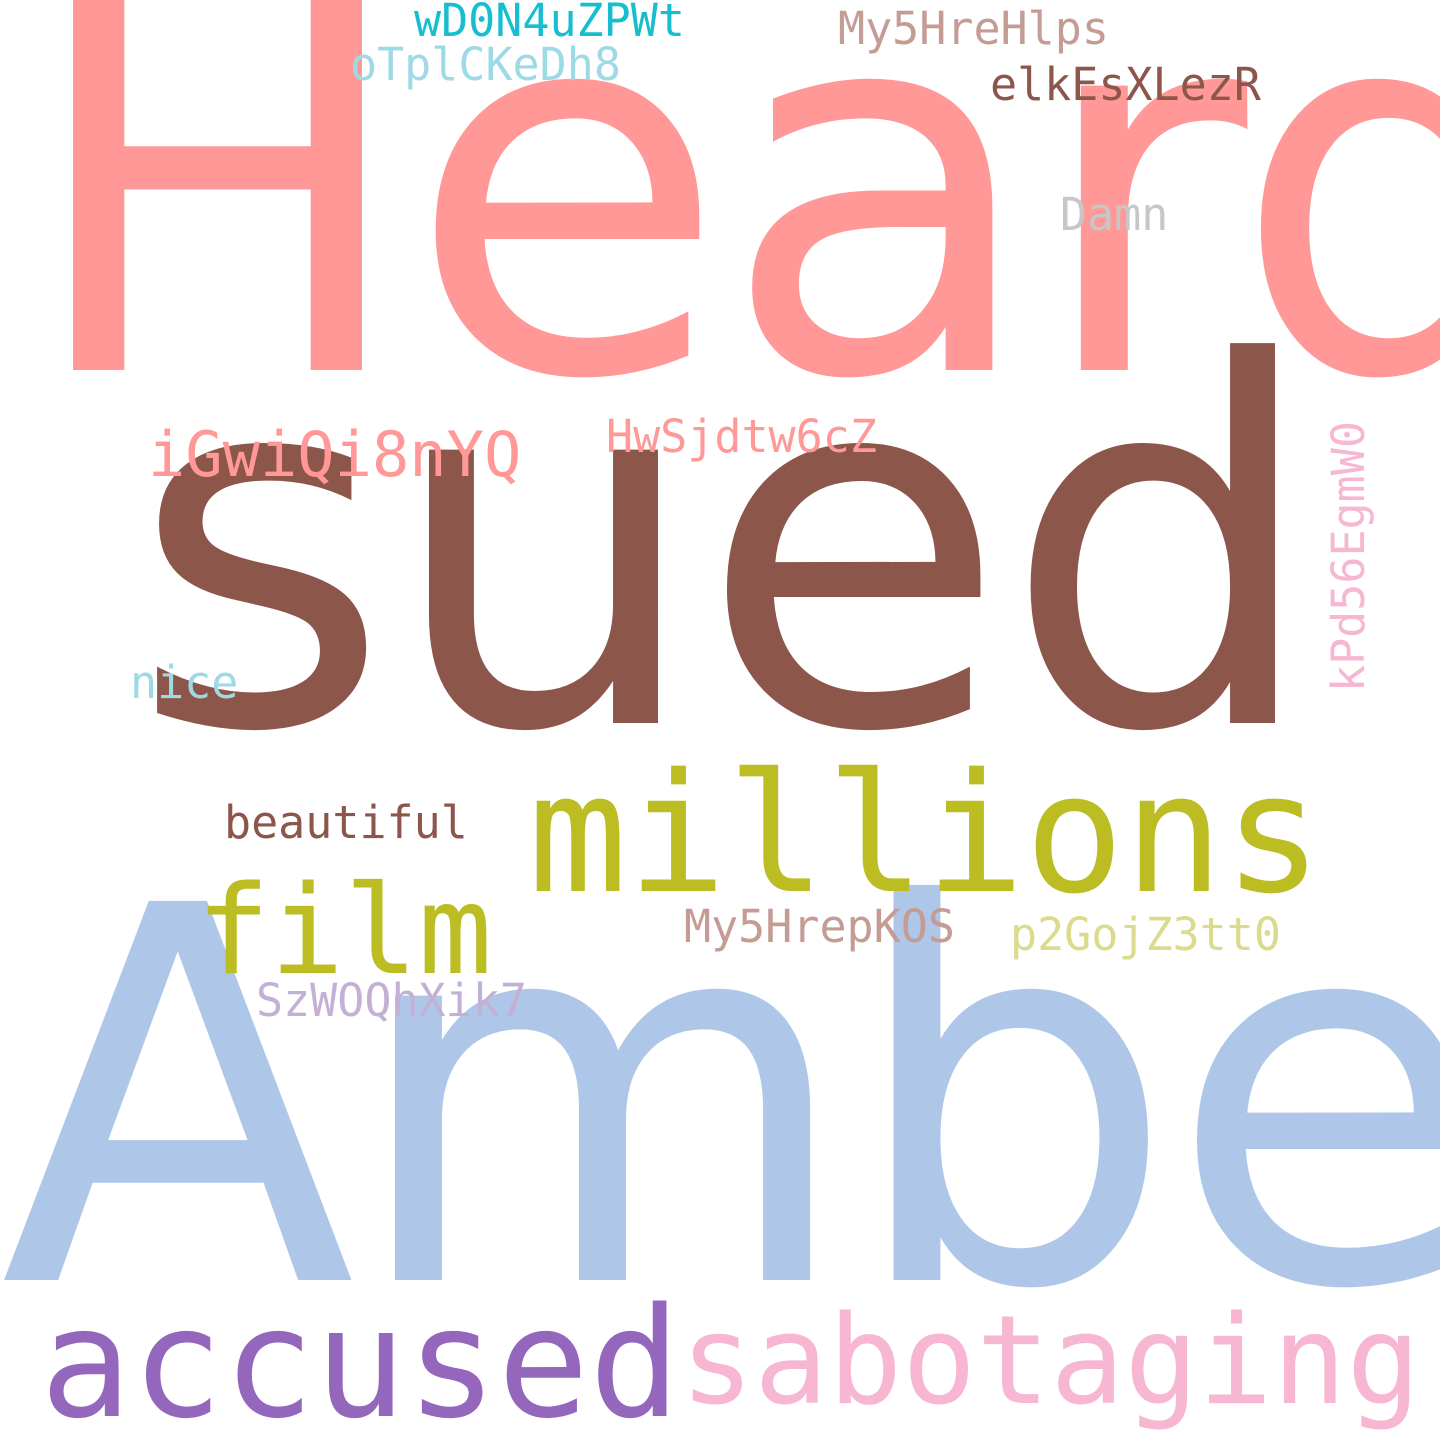 The height and width of the screenshot is (1440, 1440). What do you see at coordinates (1125, 84) in the screenshot?
I see `word-elkesxlezr: elkEsXLezR` at bounding box center [1125, 84].